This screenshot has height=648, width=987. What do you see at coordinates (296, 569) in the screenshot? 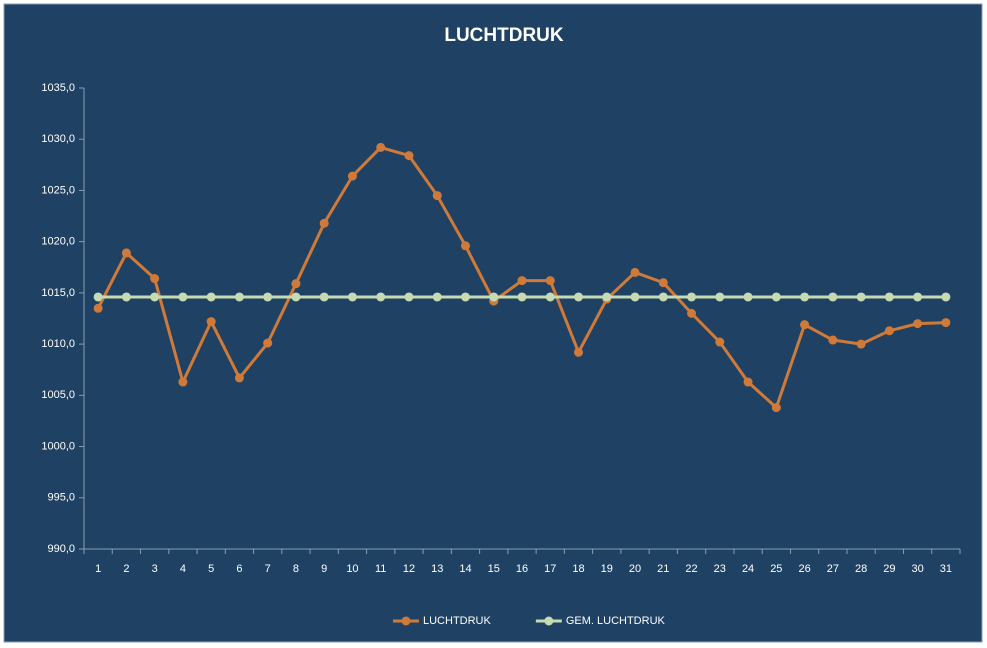
I see `x-tick-label: 8` at bounding box center [296, 569].